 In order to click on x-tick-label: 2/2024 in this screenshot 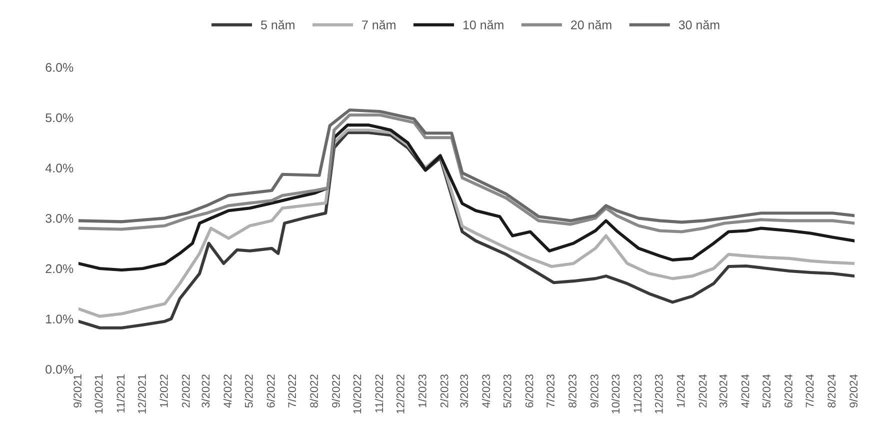, I will do `click(702, 391)`.